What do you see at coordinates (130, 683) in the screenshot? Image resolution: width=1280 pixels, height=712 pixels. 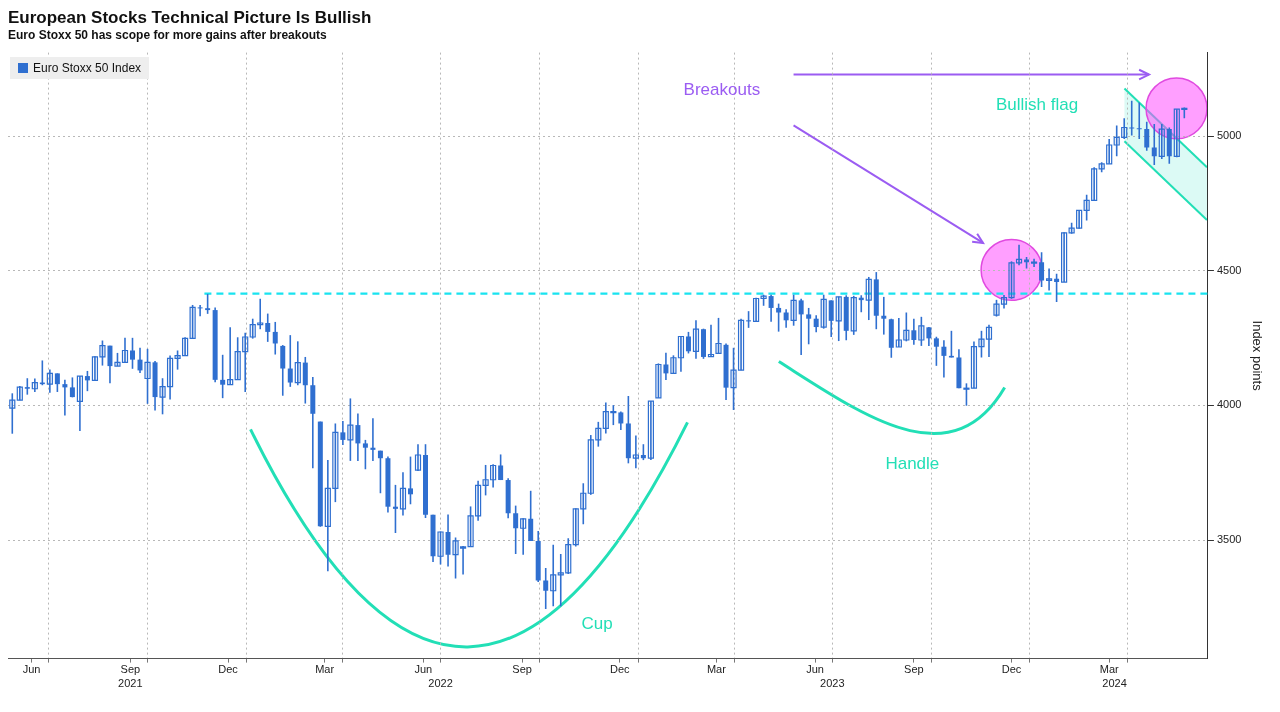 I see `x2-tick-label: 2021` at bounding box center [130, 683].